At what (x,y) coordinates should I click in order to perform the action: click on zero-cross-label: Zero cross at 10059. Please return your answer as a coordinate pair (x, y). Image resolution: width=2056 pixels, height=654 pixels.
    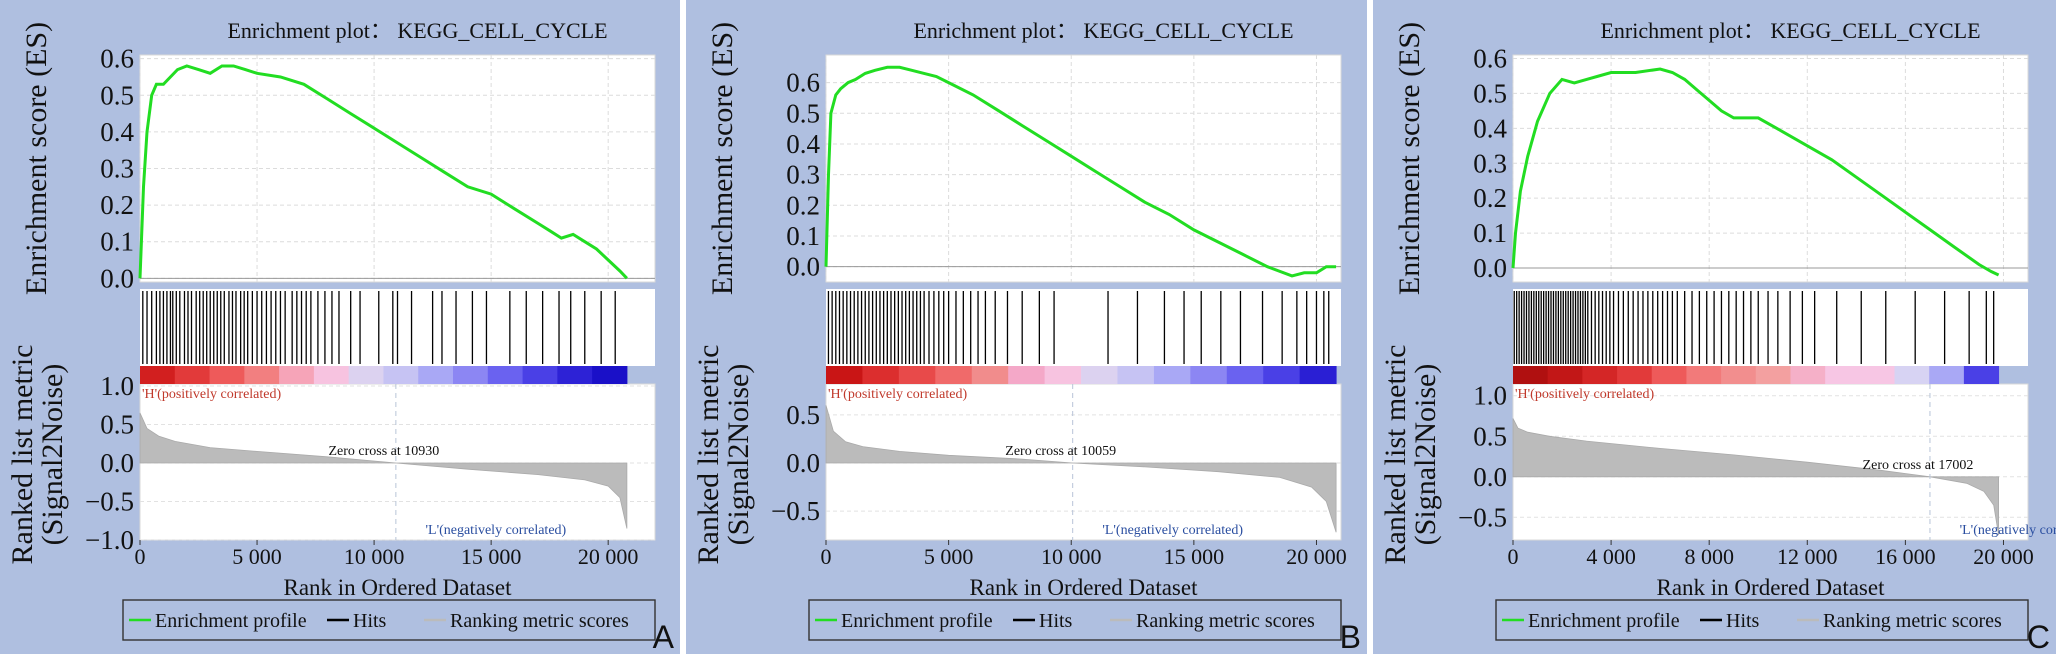
    Looking at the image, I should click on (1060, 451).